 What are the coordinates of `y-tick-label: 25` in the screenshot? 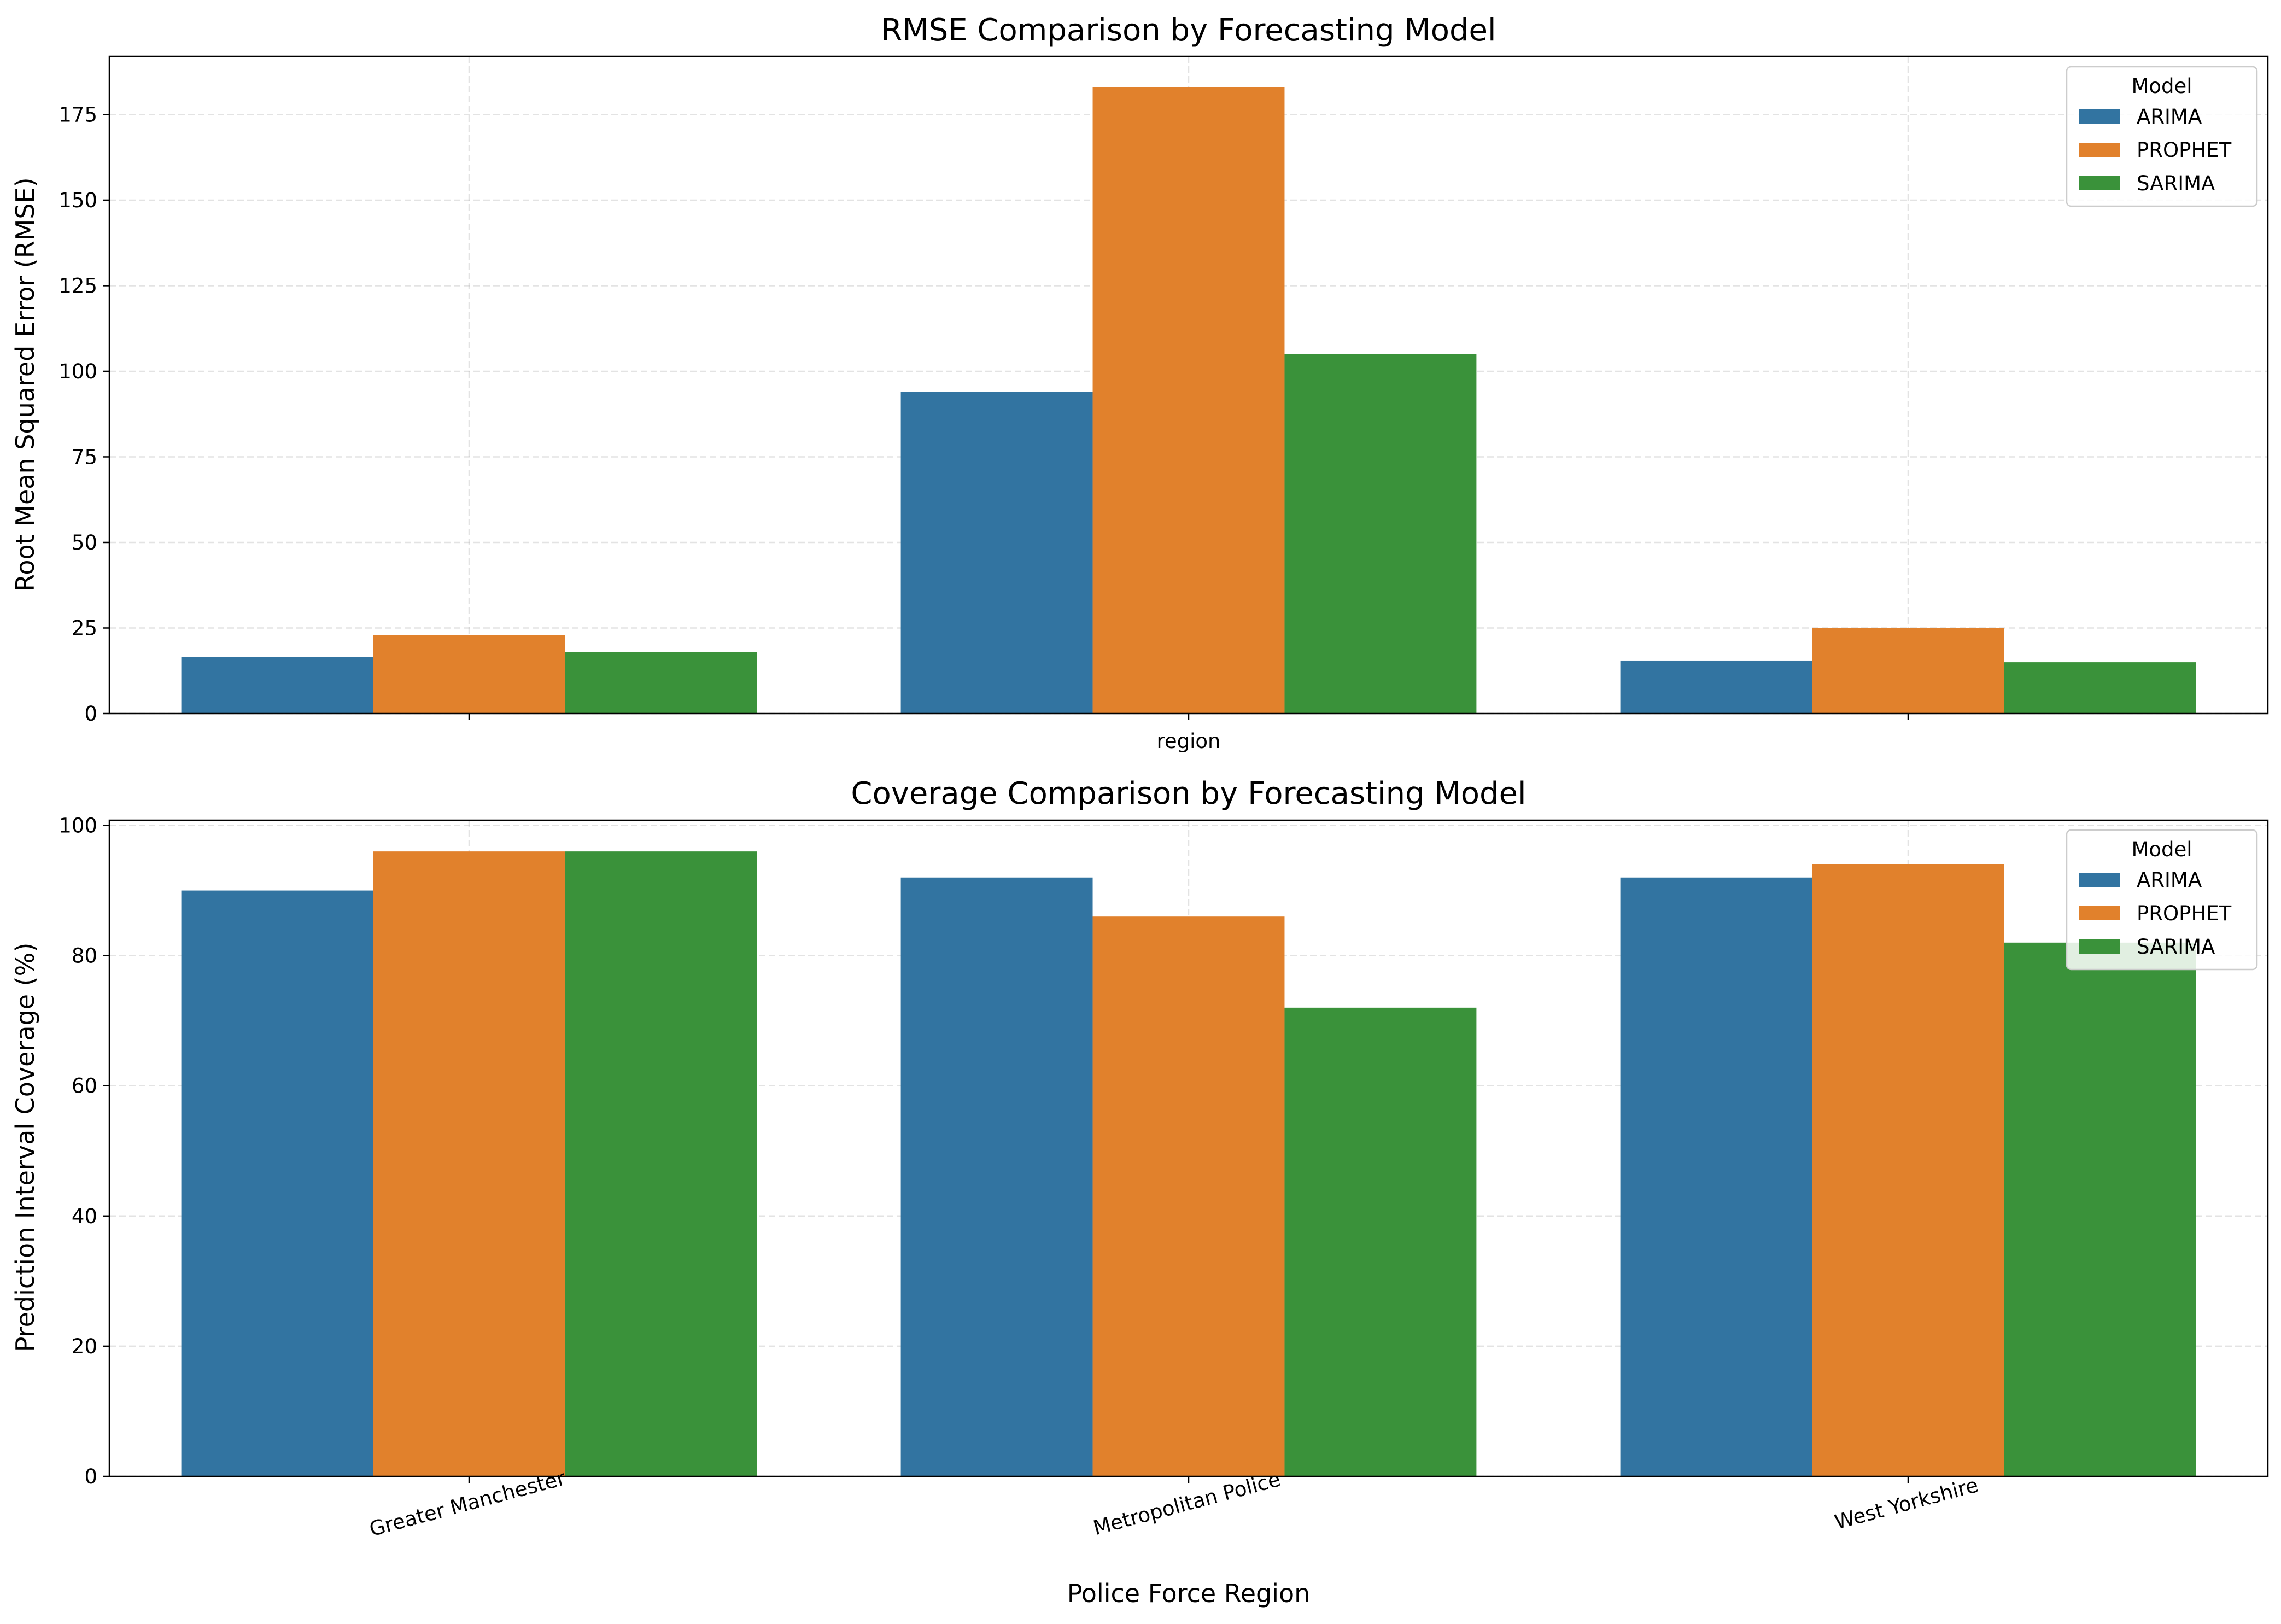 It's located at (85, 628).